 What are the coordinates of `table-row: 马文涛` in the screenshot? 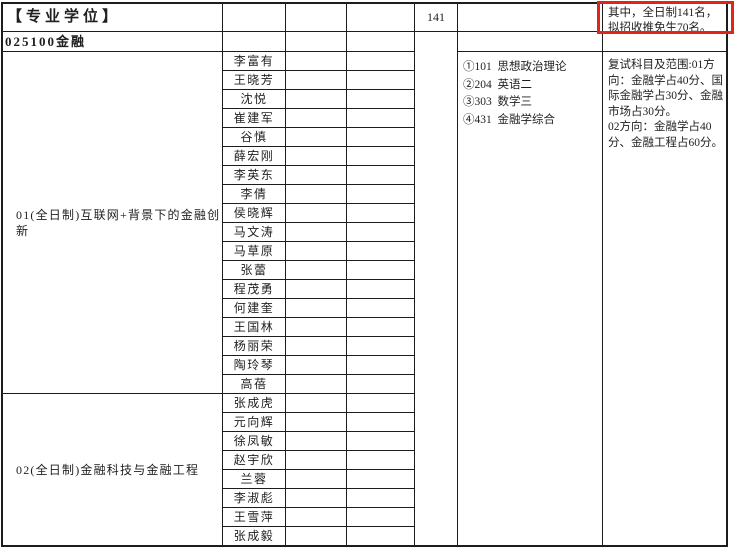 It's located at (319, 232).